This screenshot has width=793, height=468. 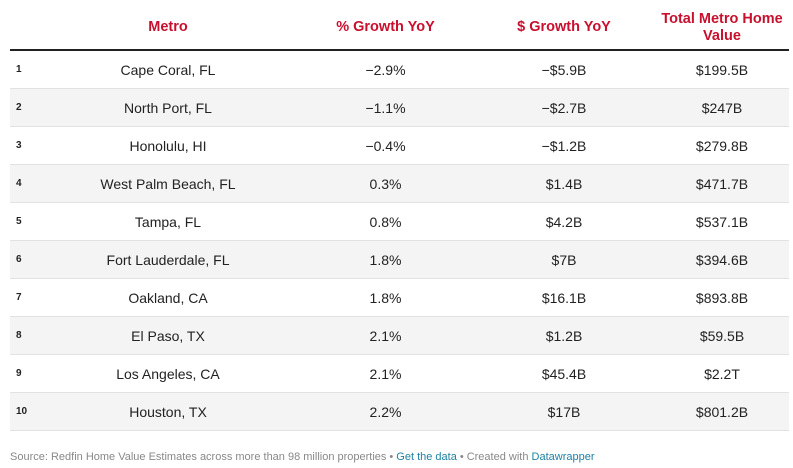 I want to click on dollar-growth-cell: $17B, so click(x=564, y=411).